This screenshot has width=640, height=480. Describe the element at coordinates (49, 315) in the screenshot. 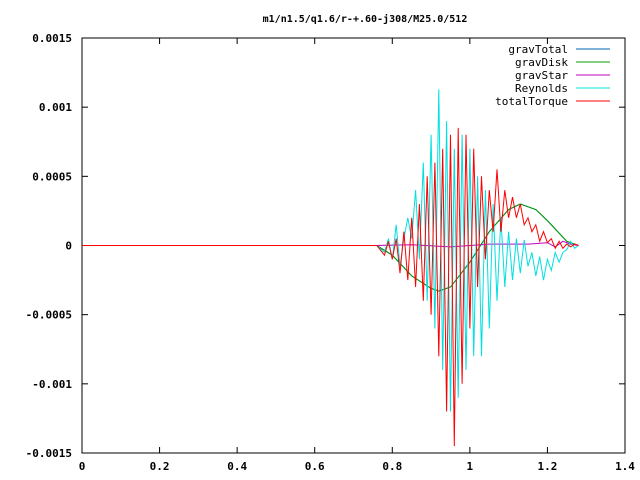

I see `y-tick-label: -0.0005` at that location.